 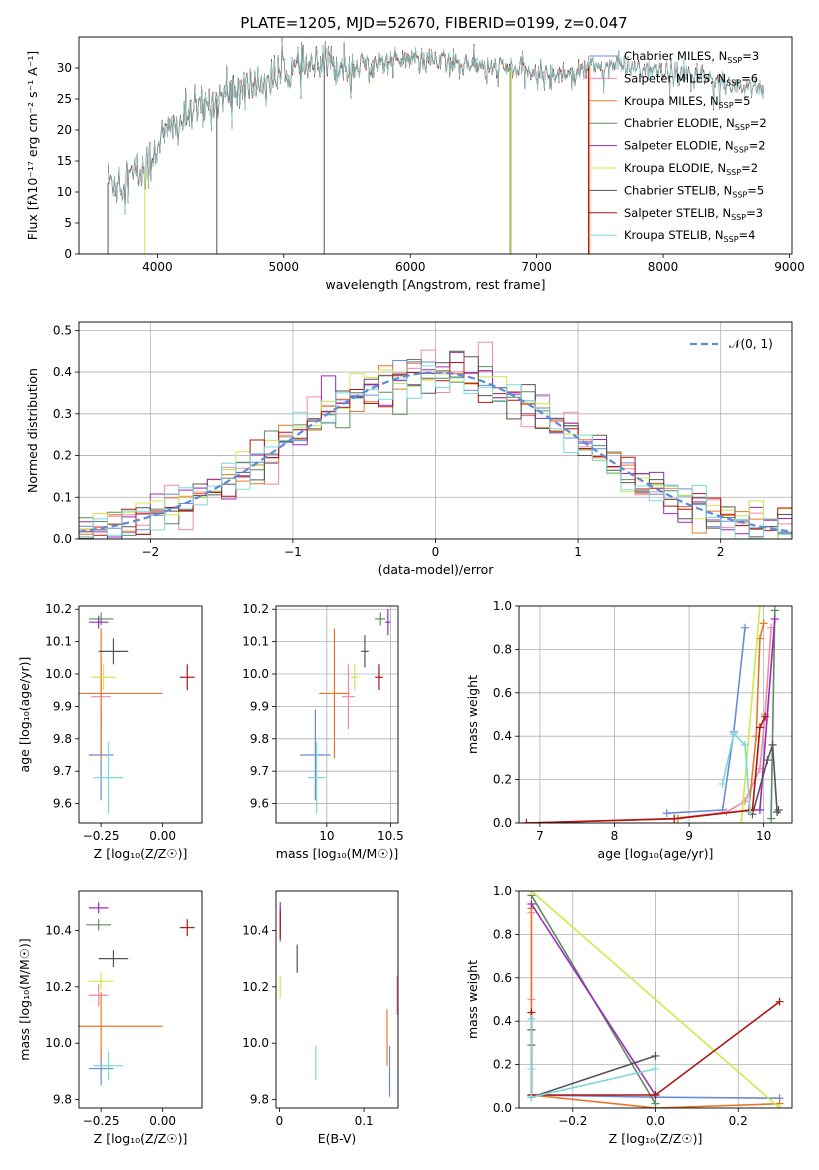 I want to click on x-tick-label: 0.1, so click(x=364, y=1121).